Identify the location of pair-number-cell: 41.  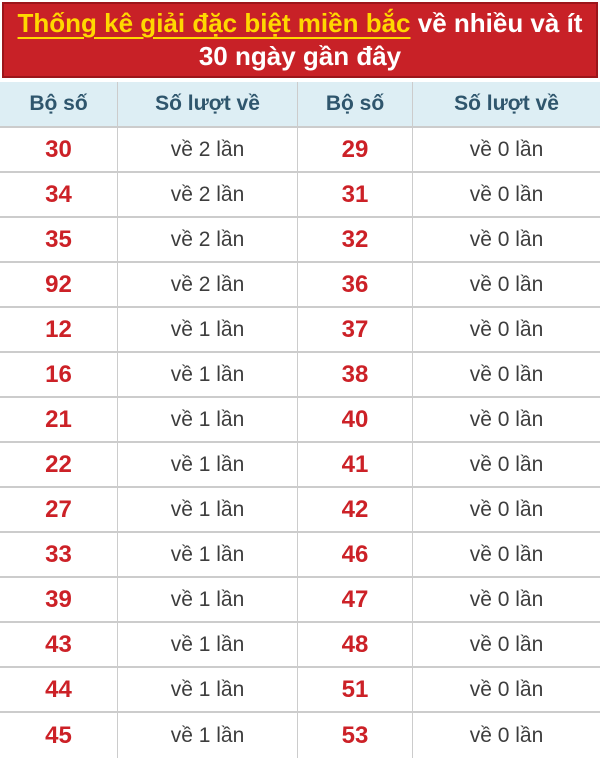
(354, 465).